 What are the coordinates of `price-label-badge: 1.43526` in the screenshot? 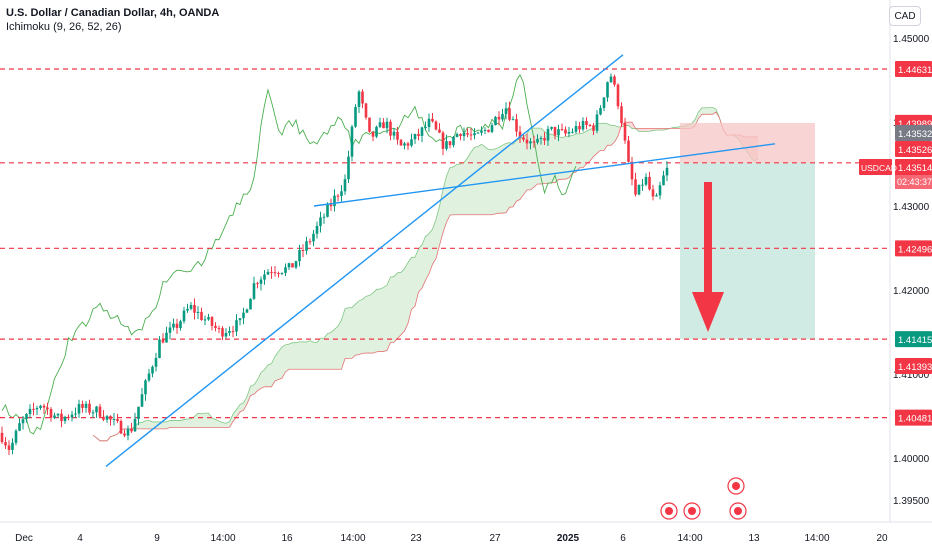 It's located at (913, 149).